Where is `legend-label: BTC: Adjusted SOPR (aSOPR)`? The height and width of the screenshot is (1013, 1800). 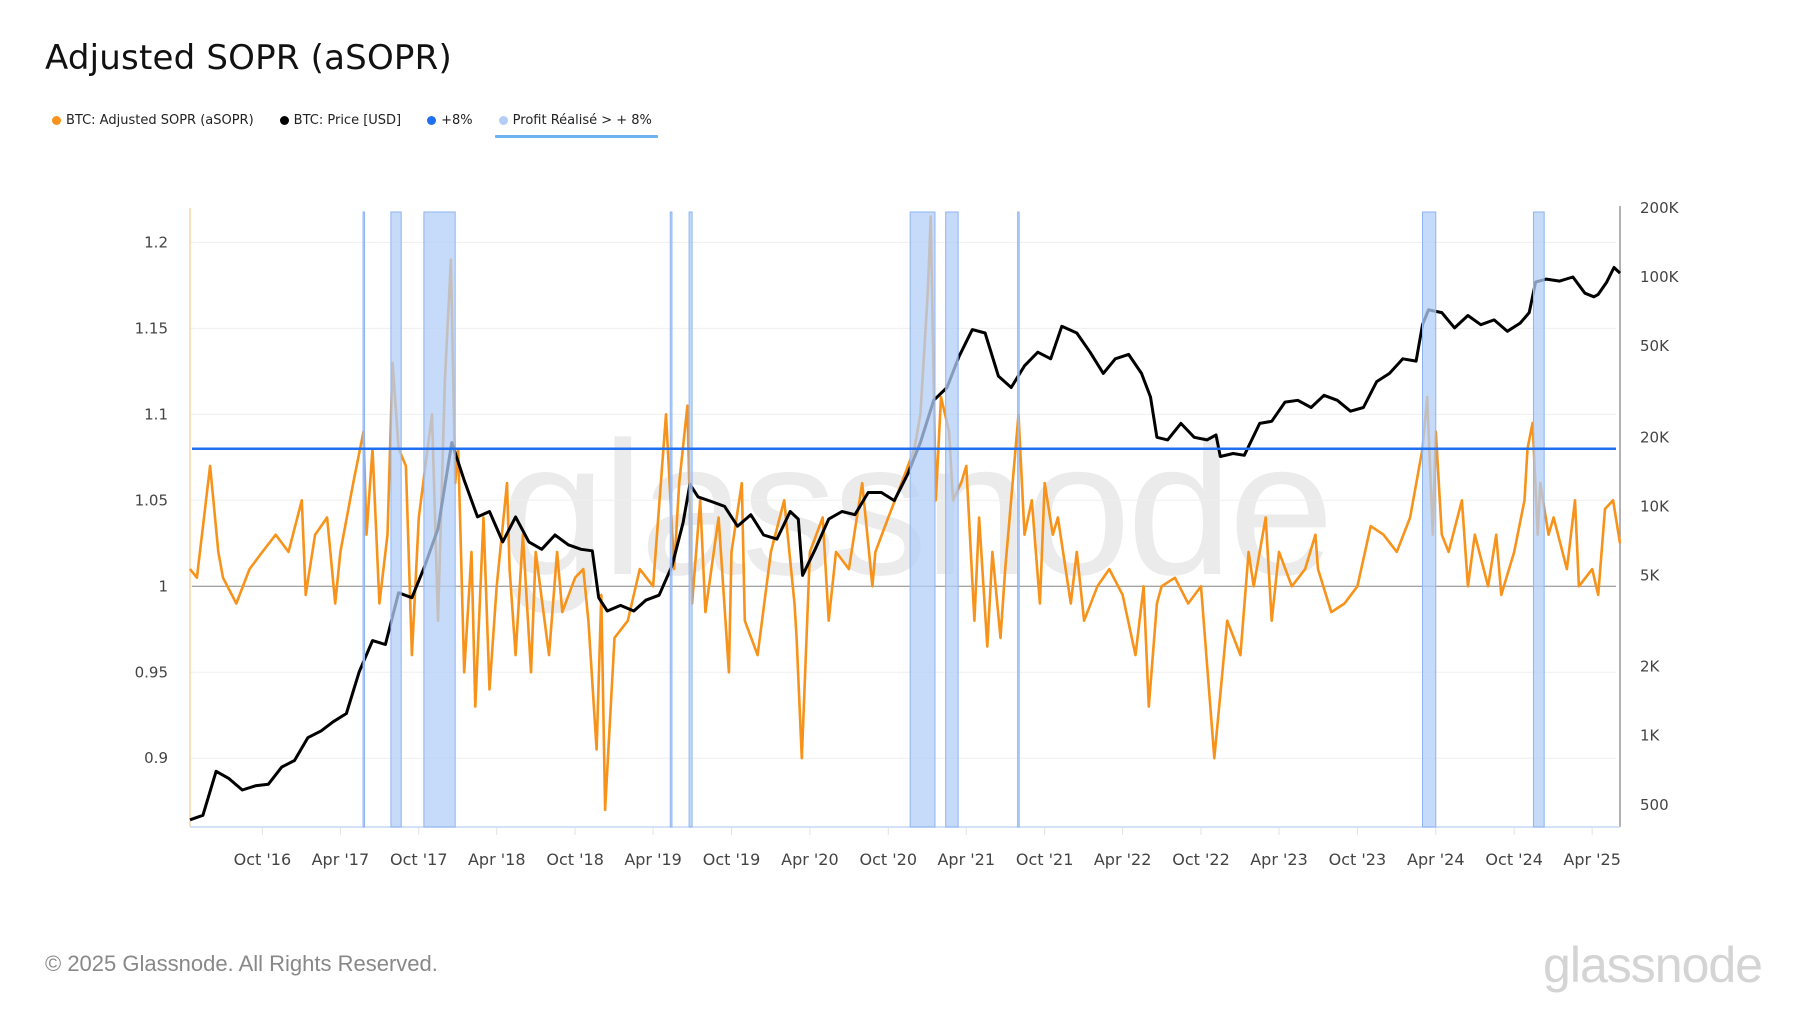
legend-label: BTC: Adjusted SOPR (aSOPR) is located at coordinates (160, 120).